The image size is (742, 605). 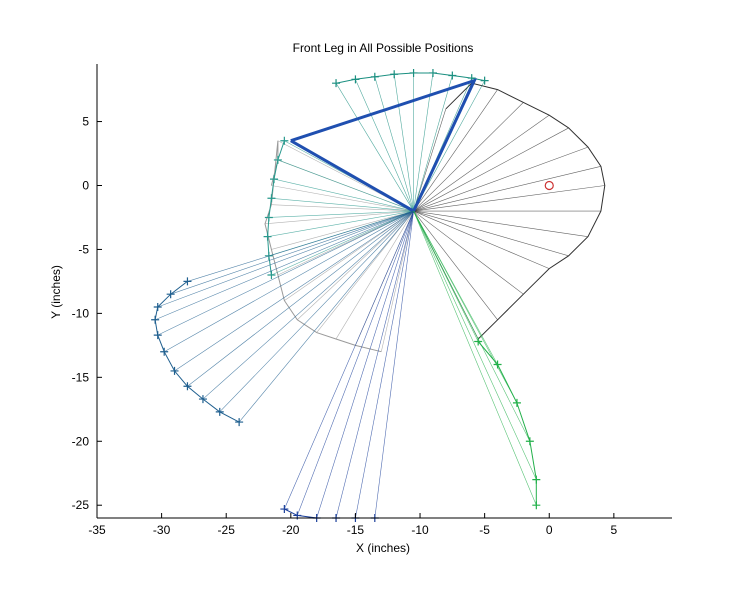 What do you see at coordinates (614, 530) in the screenshot?
I see `x-tick-label: 5` at bounding box center [614, 530].